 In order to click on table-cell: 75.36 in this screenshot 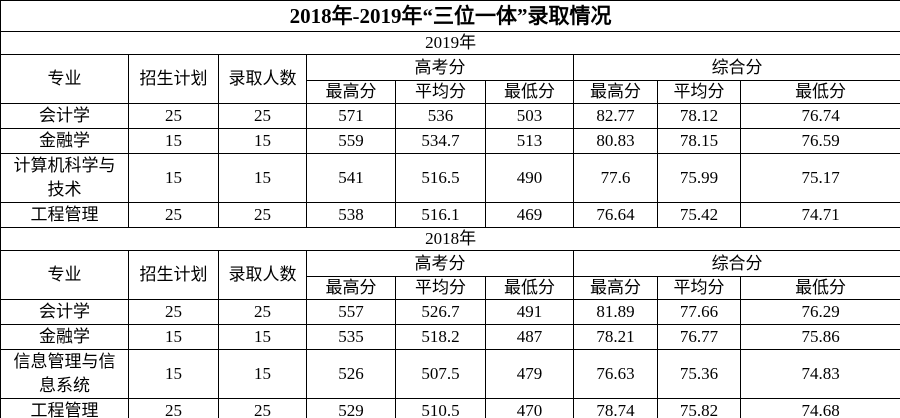, I will do `click(699, 374)`.